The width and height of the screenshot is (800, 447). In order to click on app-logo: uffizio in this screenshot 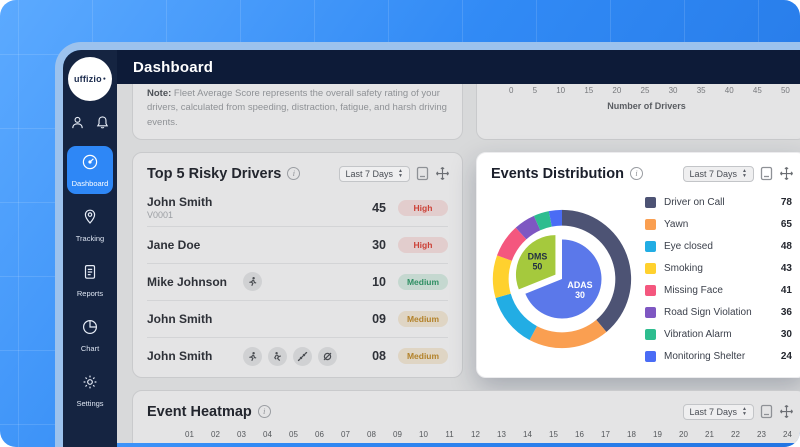, I will do `click(90, 79)`.